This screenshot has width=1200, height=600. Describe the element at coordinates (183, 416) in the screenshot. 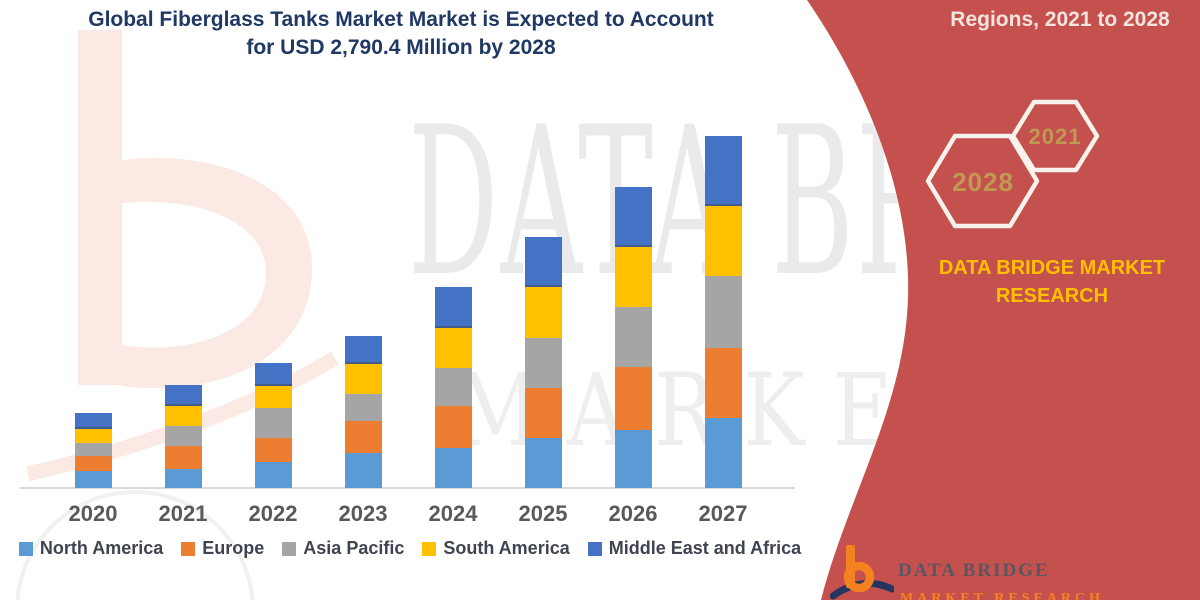

I see `bar-segment-2021-south-america` at that location.